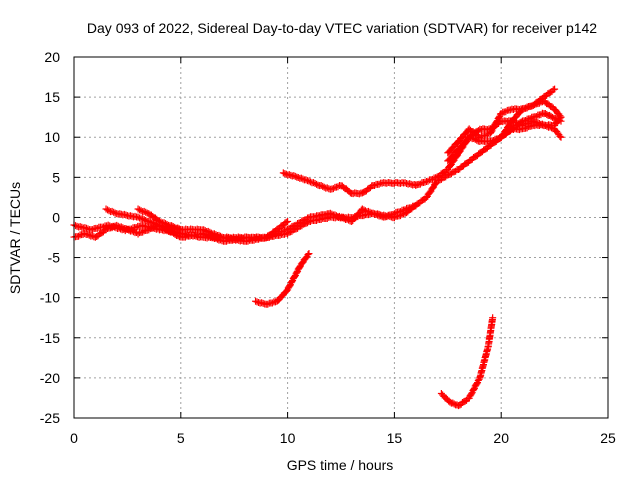 This screenshot has height=480, width=640. Describe the element at coordinates (531, 119) in the screenshot. I see `series-track-i` at that location.